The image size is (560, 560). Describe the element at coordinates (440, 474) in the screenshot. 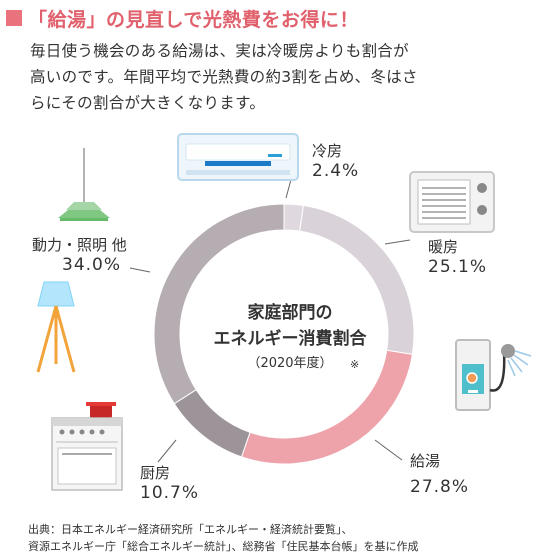

I see `slice-label-hot-water: 給湯 27.8%` at that location.